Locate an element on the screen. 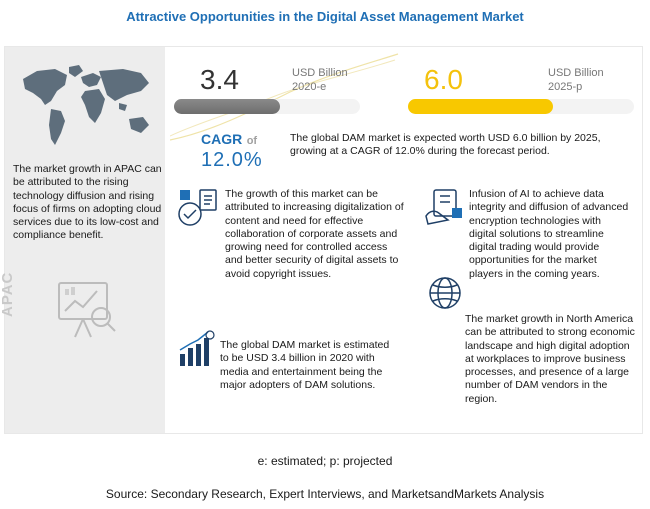  growth-bar-chart-icon is located at coordinates (197, 348).